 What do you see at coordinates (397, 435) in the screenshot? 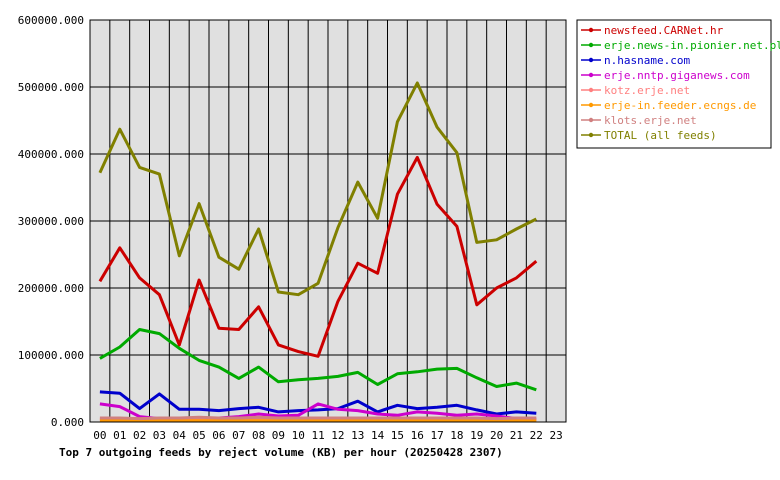
I see `x-tick-label: 15` at bounding box center [397, 435].